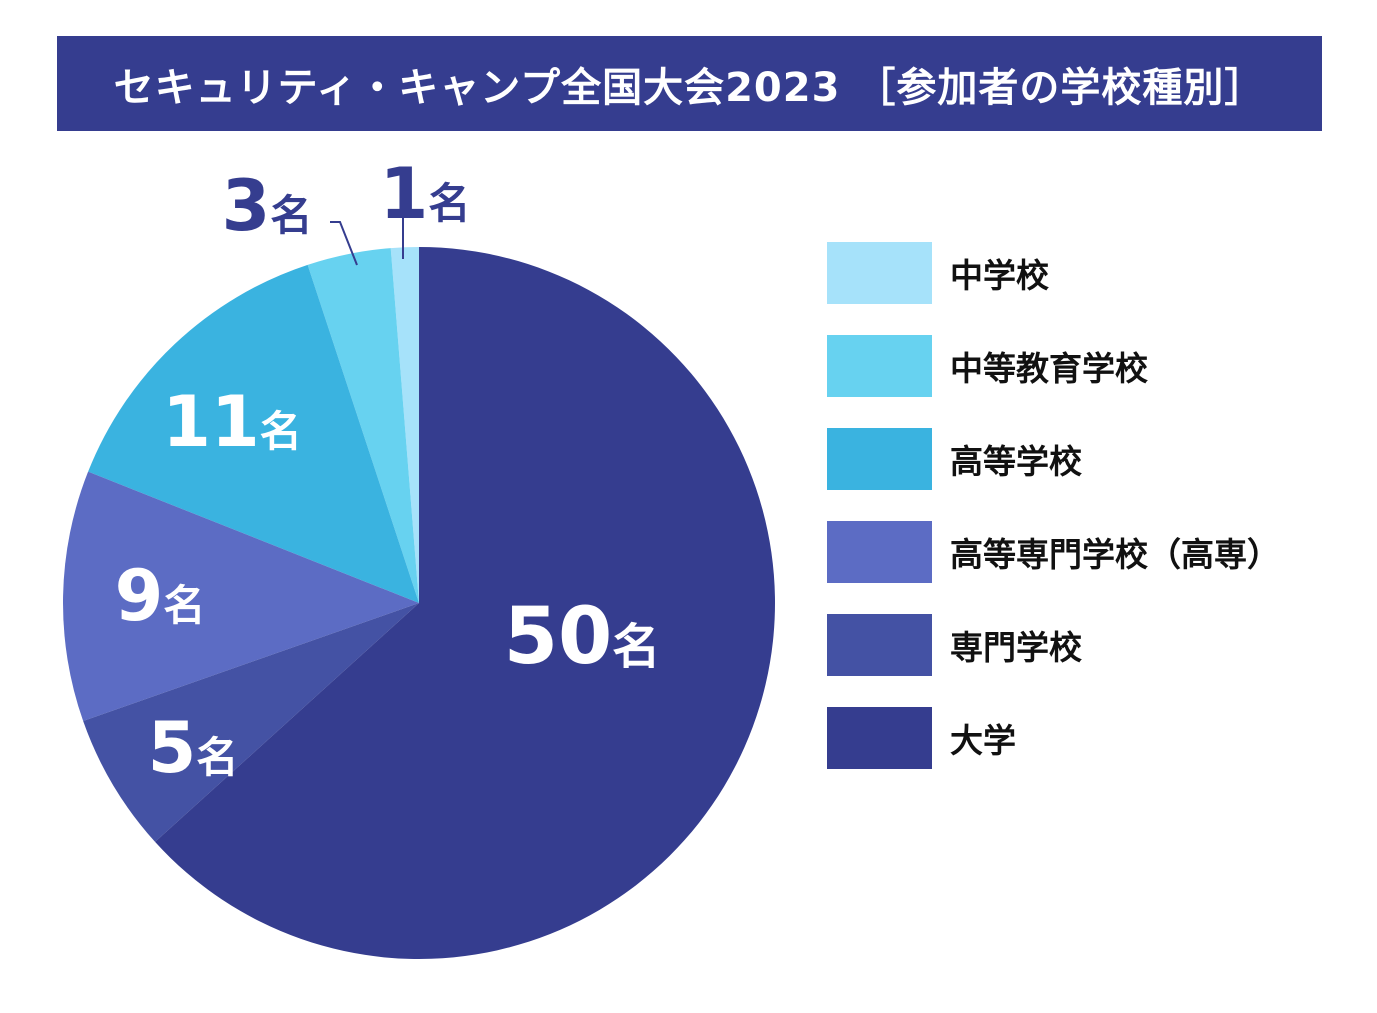 This screenshot has width=1377, height=1013. I want to click on data-label: 9名, so click(160, 596).